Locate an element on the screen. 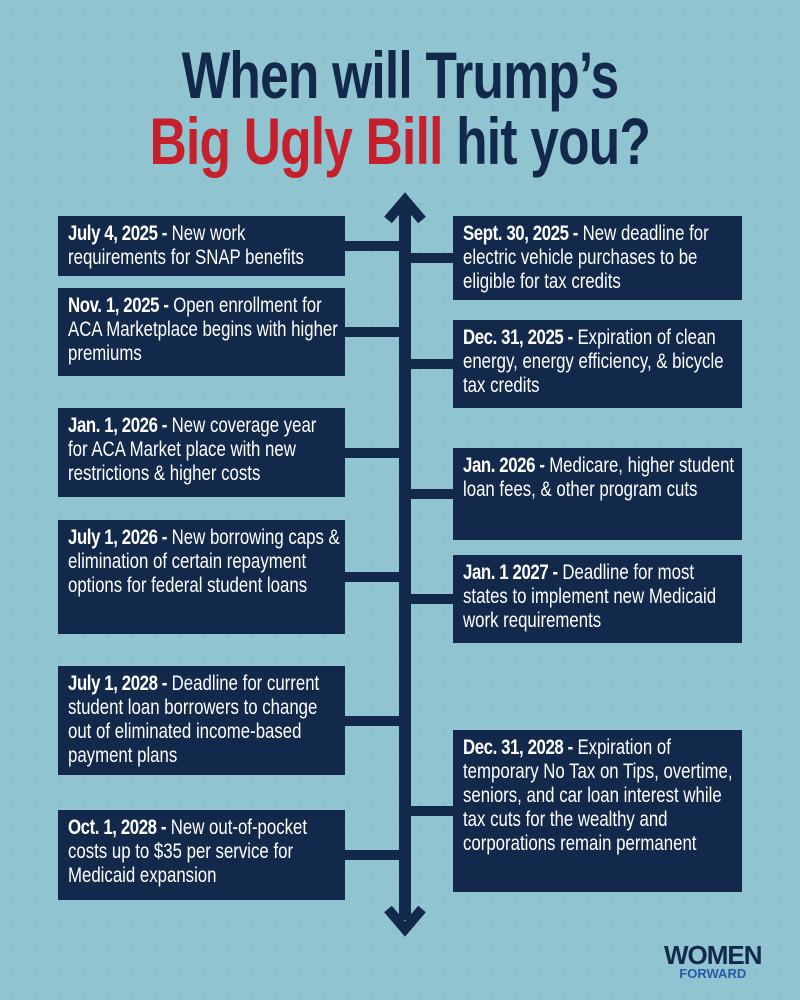 The height and width of the screenshot is (1000, 800). event-description: New work requirements for SNAP benefits is located at coordinates (186, 245).